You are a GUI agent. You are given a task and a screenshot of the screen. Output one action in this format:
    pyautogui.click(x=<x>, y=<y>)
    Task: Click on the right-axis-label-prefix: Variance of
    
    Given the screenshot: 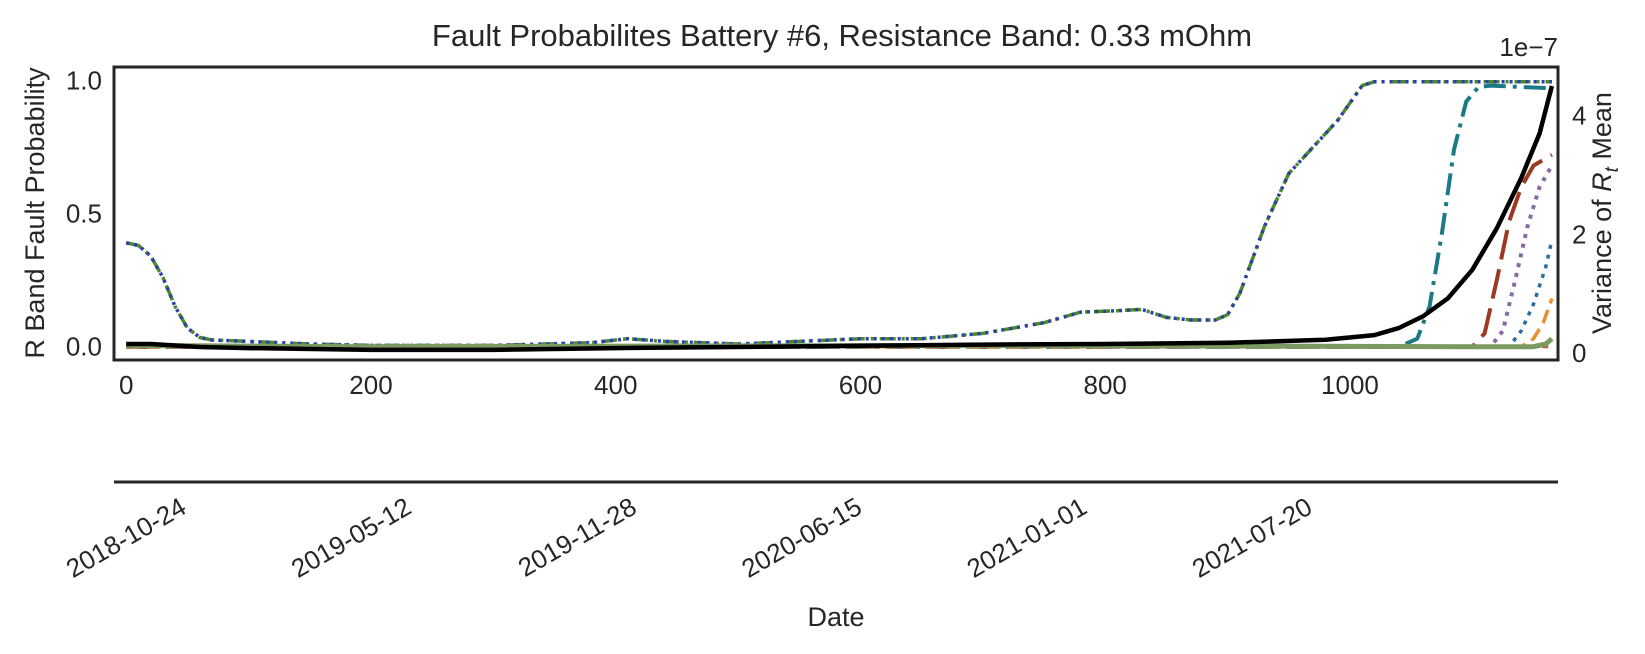 What is the action you would take?
    pyautogui.click(x=1602, y=263)
    